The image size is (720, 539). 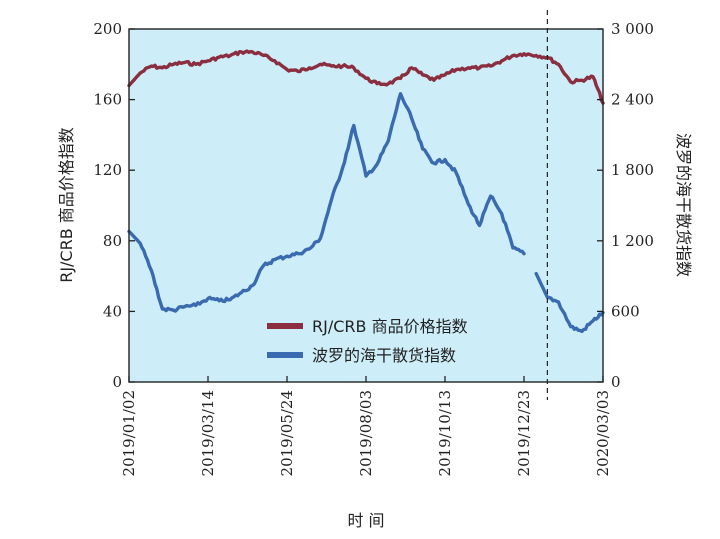 What do you see at coordinates (117, 382) in the screenshot?
I see `y-left-tick-label: 0` at bounding box center [117, 382].